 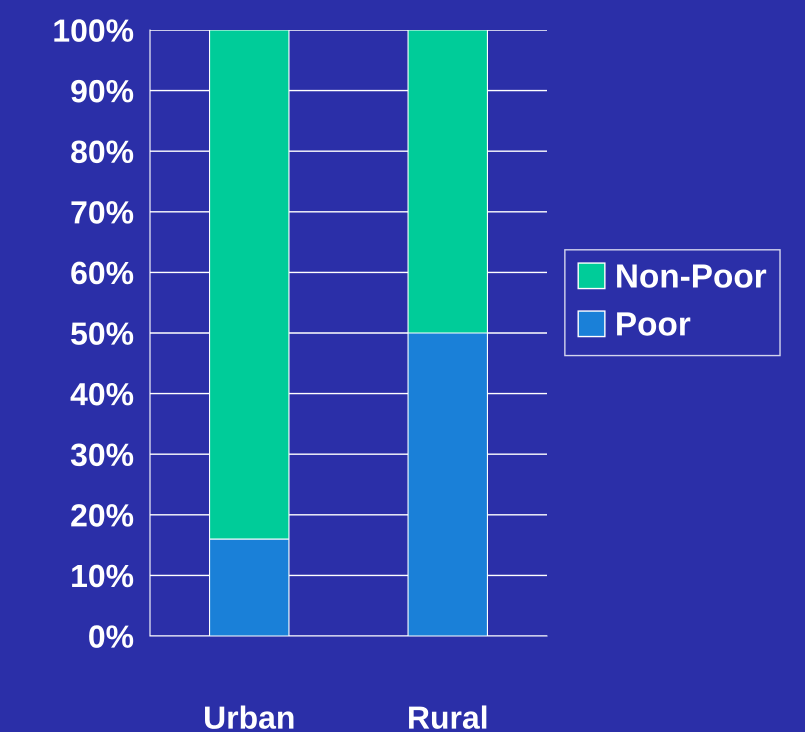 I want to click on y-tick-label: 60%, so click(x=102, y=273).